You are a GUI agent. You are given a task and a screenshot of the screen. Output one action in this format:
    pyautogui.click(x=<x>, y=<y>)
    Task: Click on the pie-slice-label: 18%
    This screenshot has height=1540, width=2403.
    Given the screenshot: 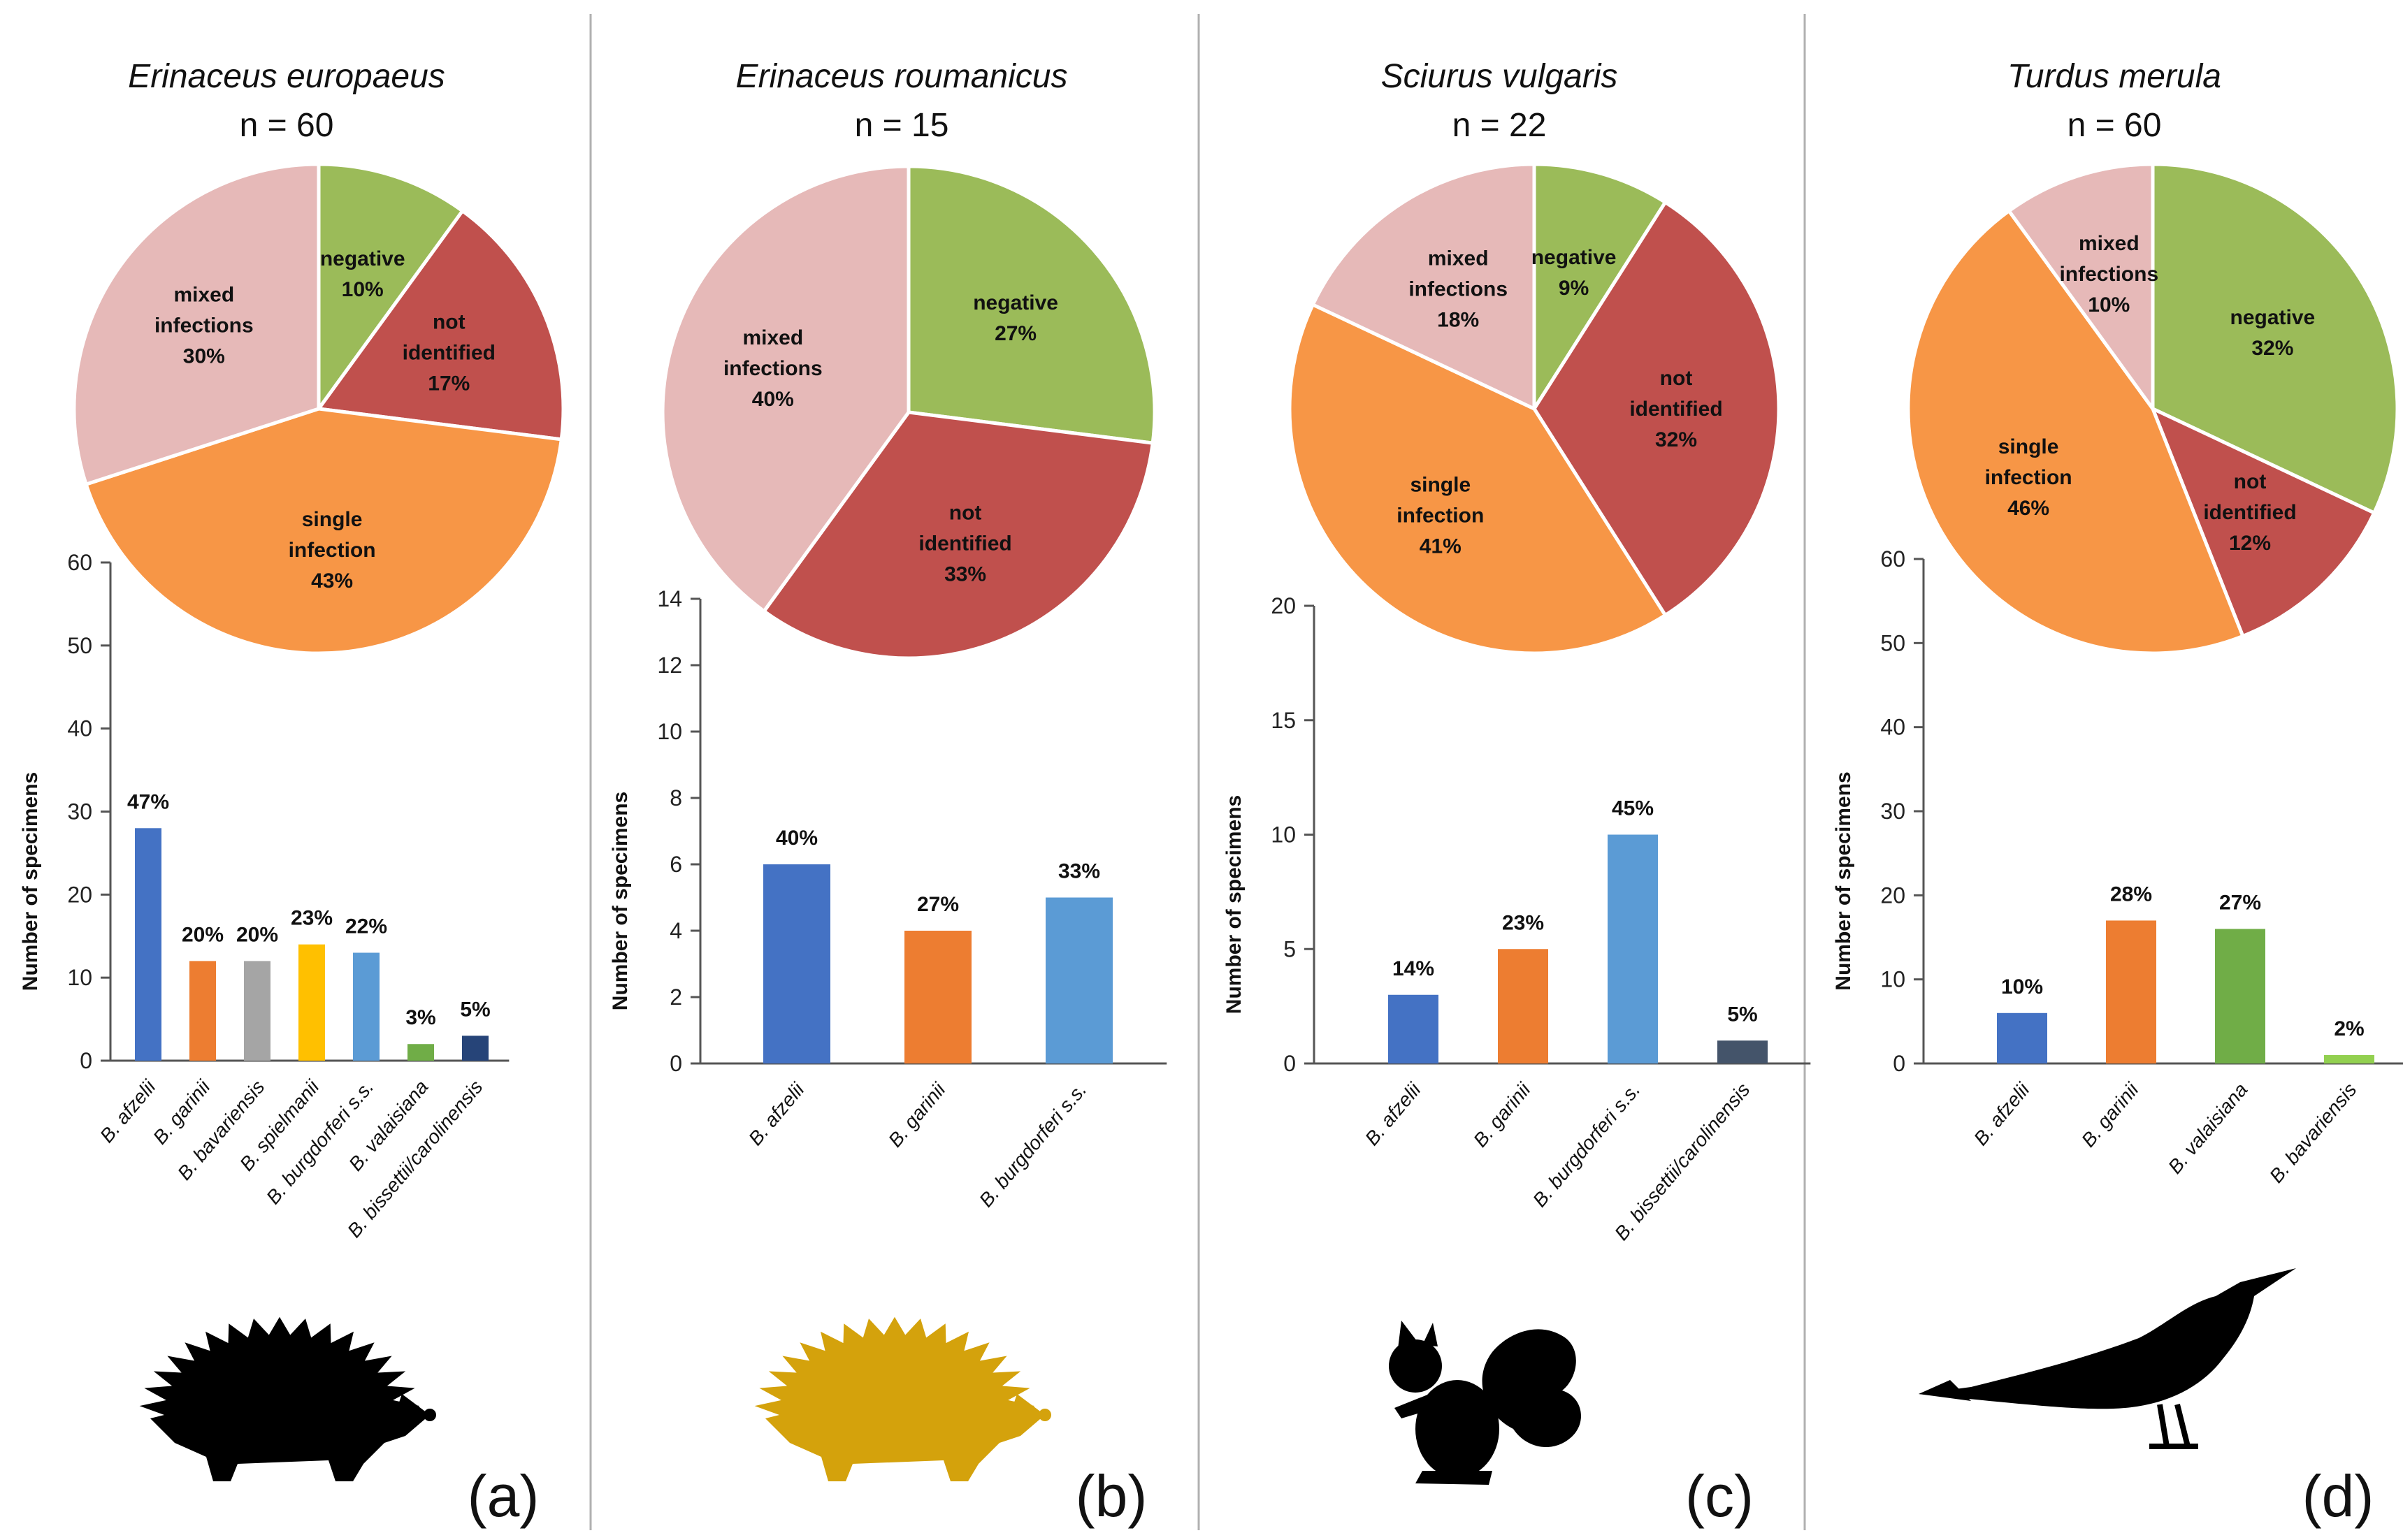 What is the action you would take?
    pyautogui.click(x=1458, y=320)
    